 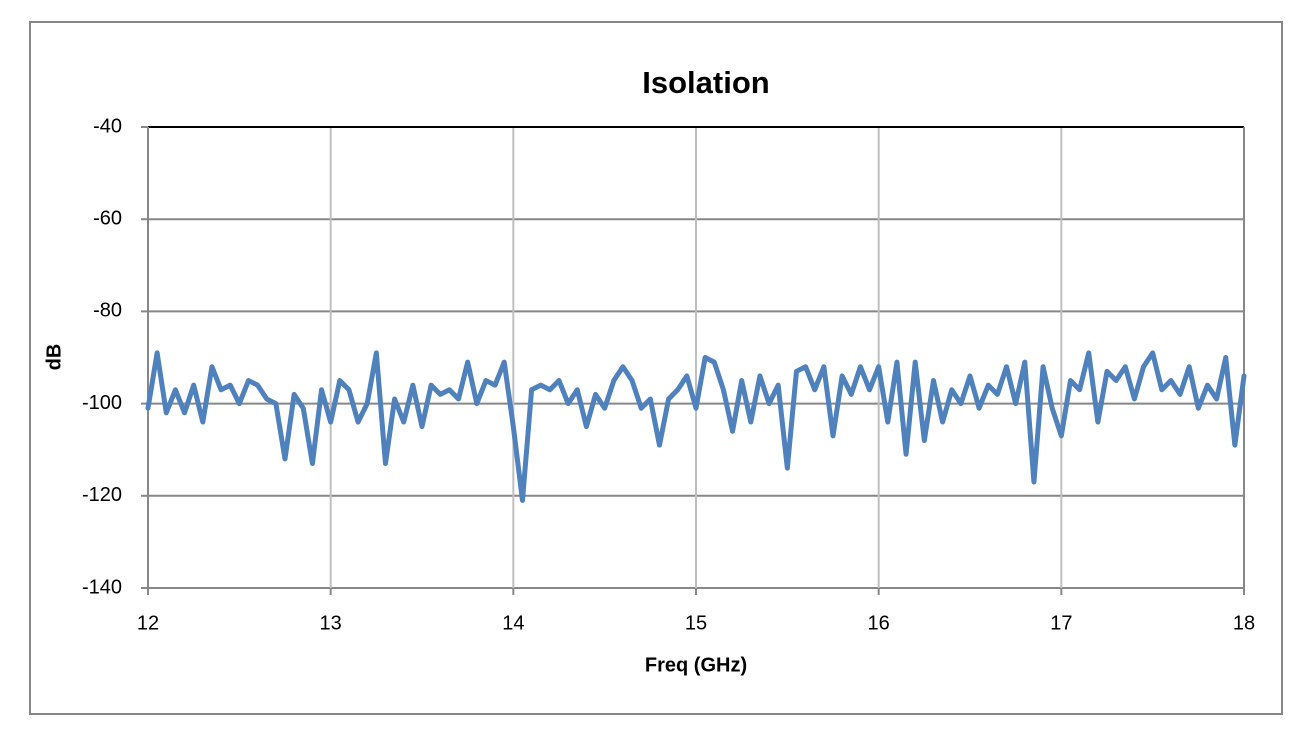 What do you see at coordinates (1244, 623) in the screenshot?
I see `x-tick-label: 18` at bounding box center [1244, 623].